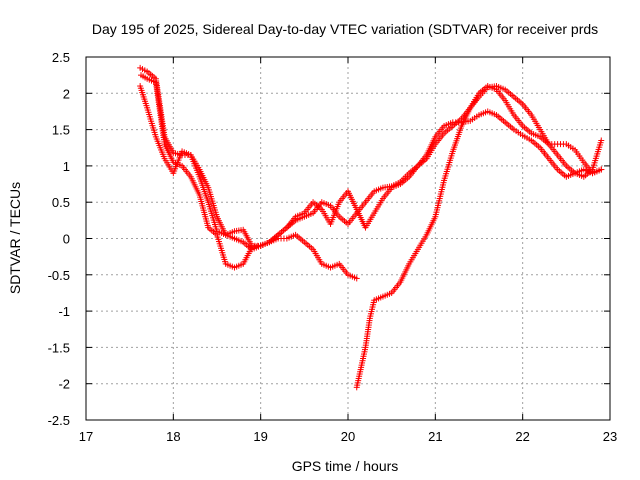 The width and height of the screenshot is (640, 480). Describe the element at coordinates (173, 436) in the screenshot. I see `x-tick-label: 18` at that location.